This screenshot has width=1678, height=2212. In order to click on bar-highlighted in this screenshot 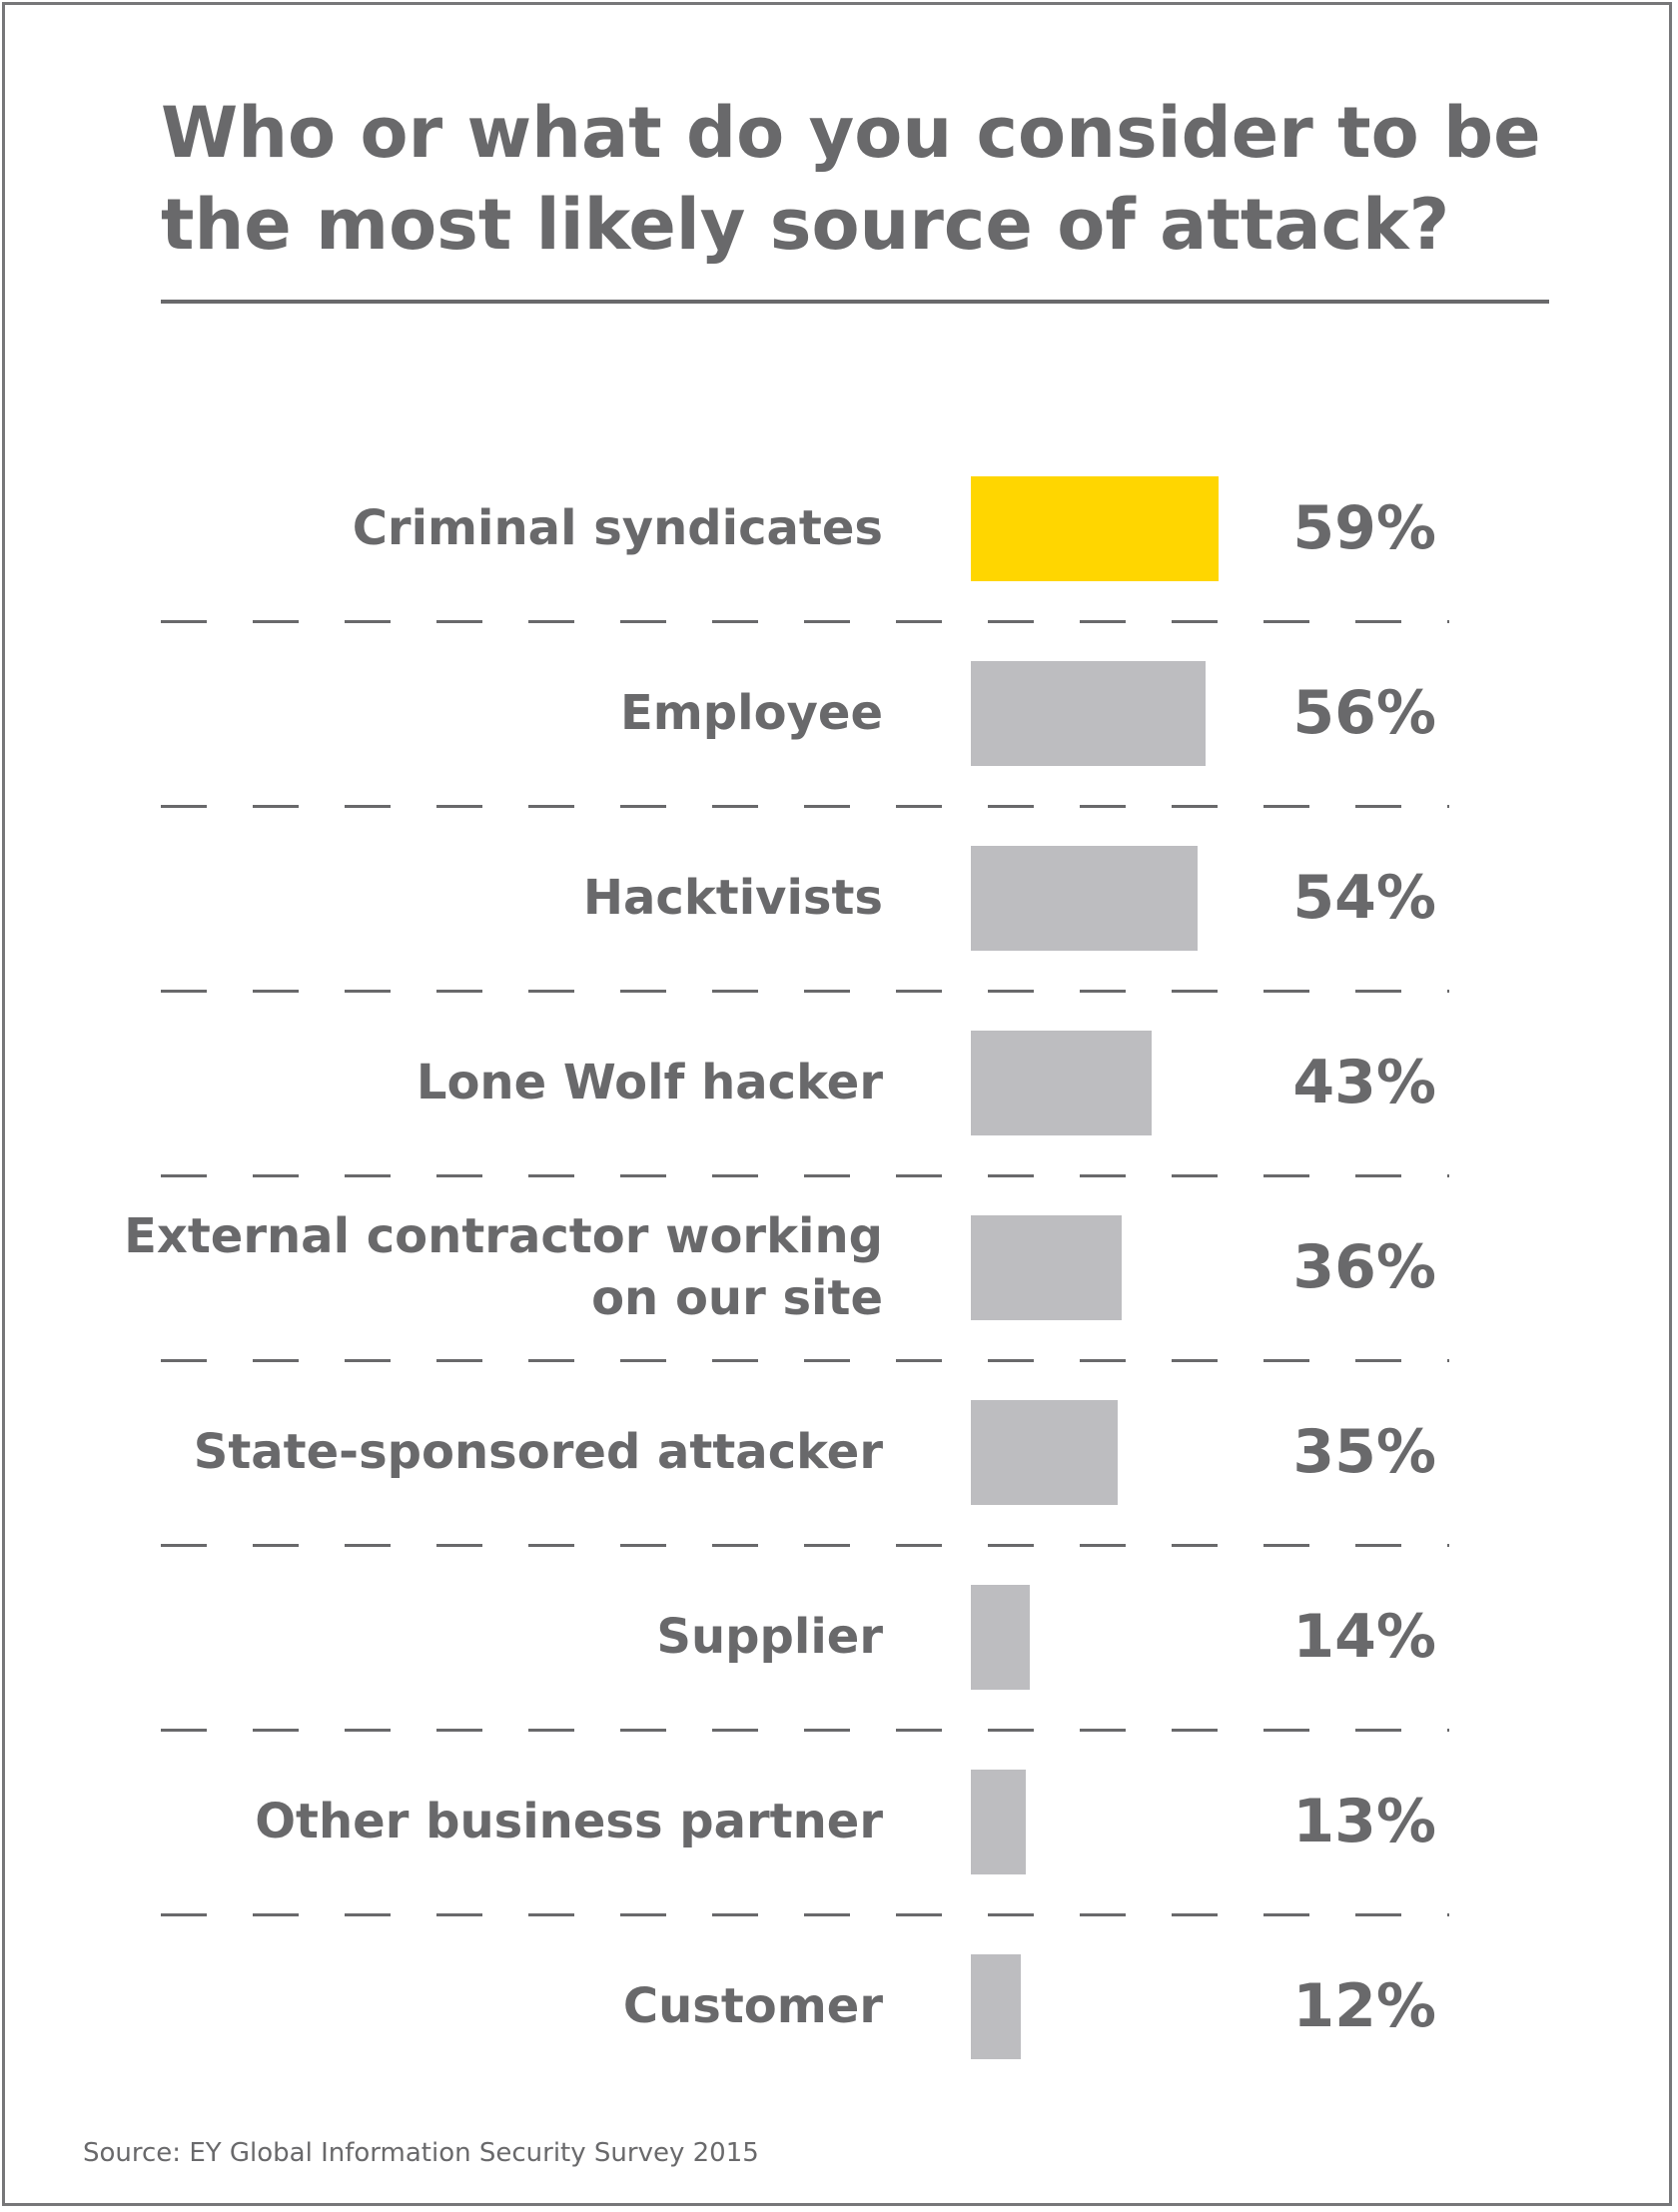, I will do `click(1095, 528)`.